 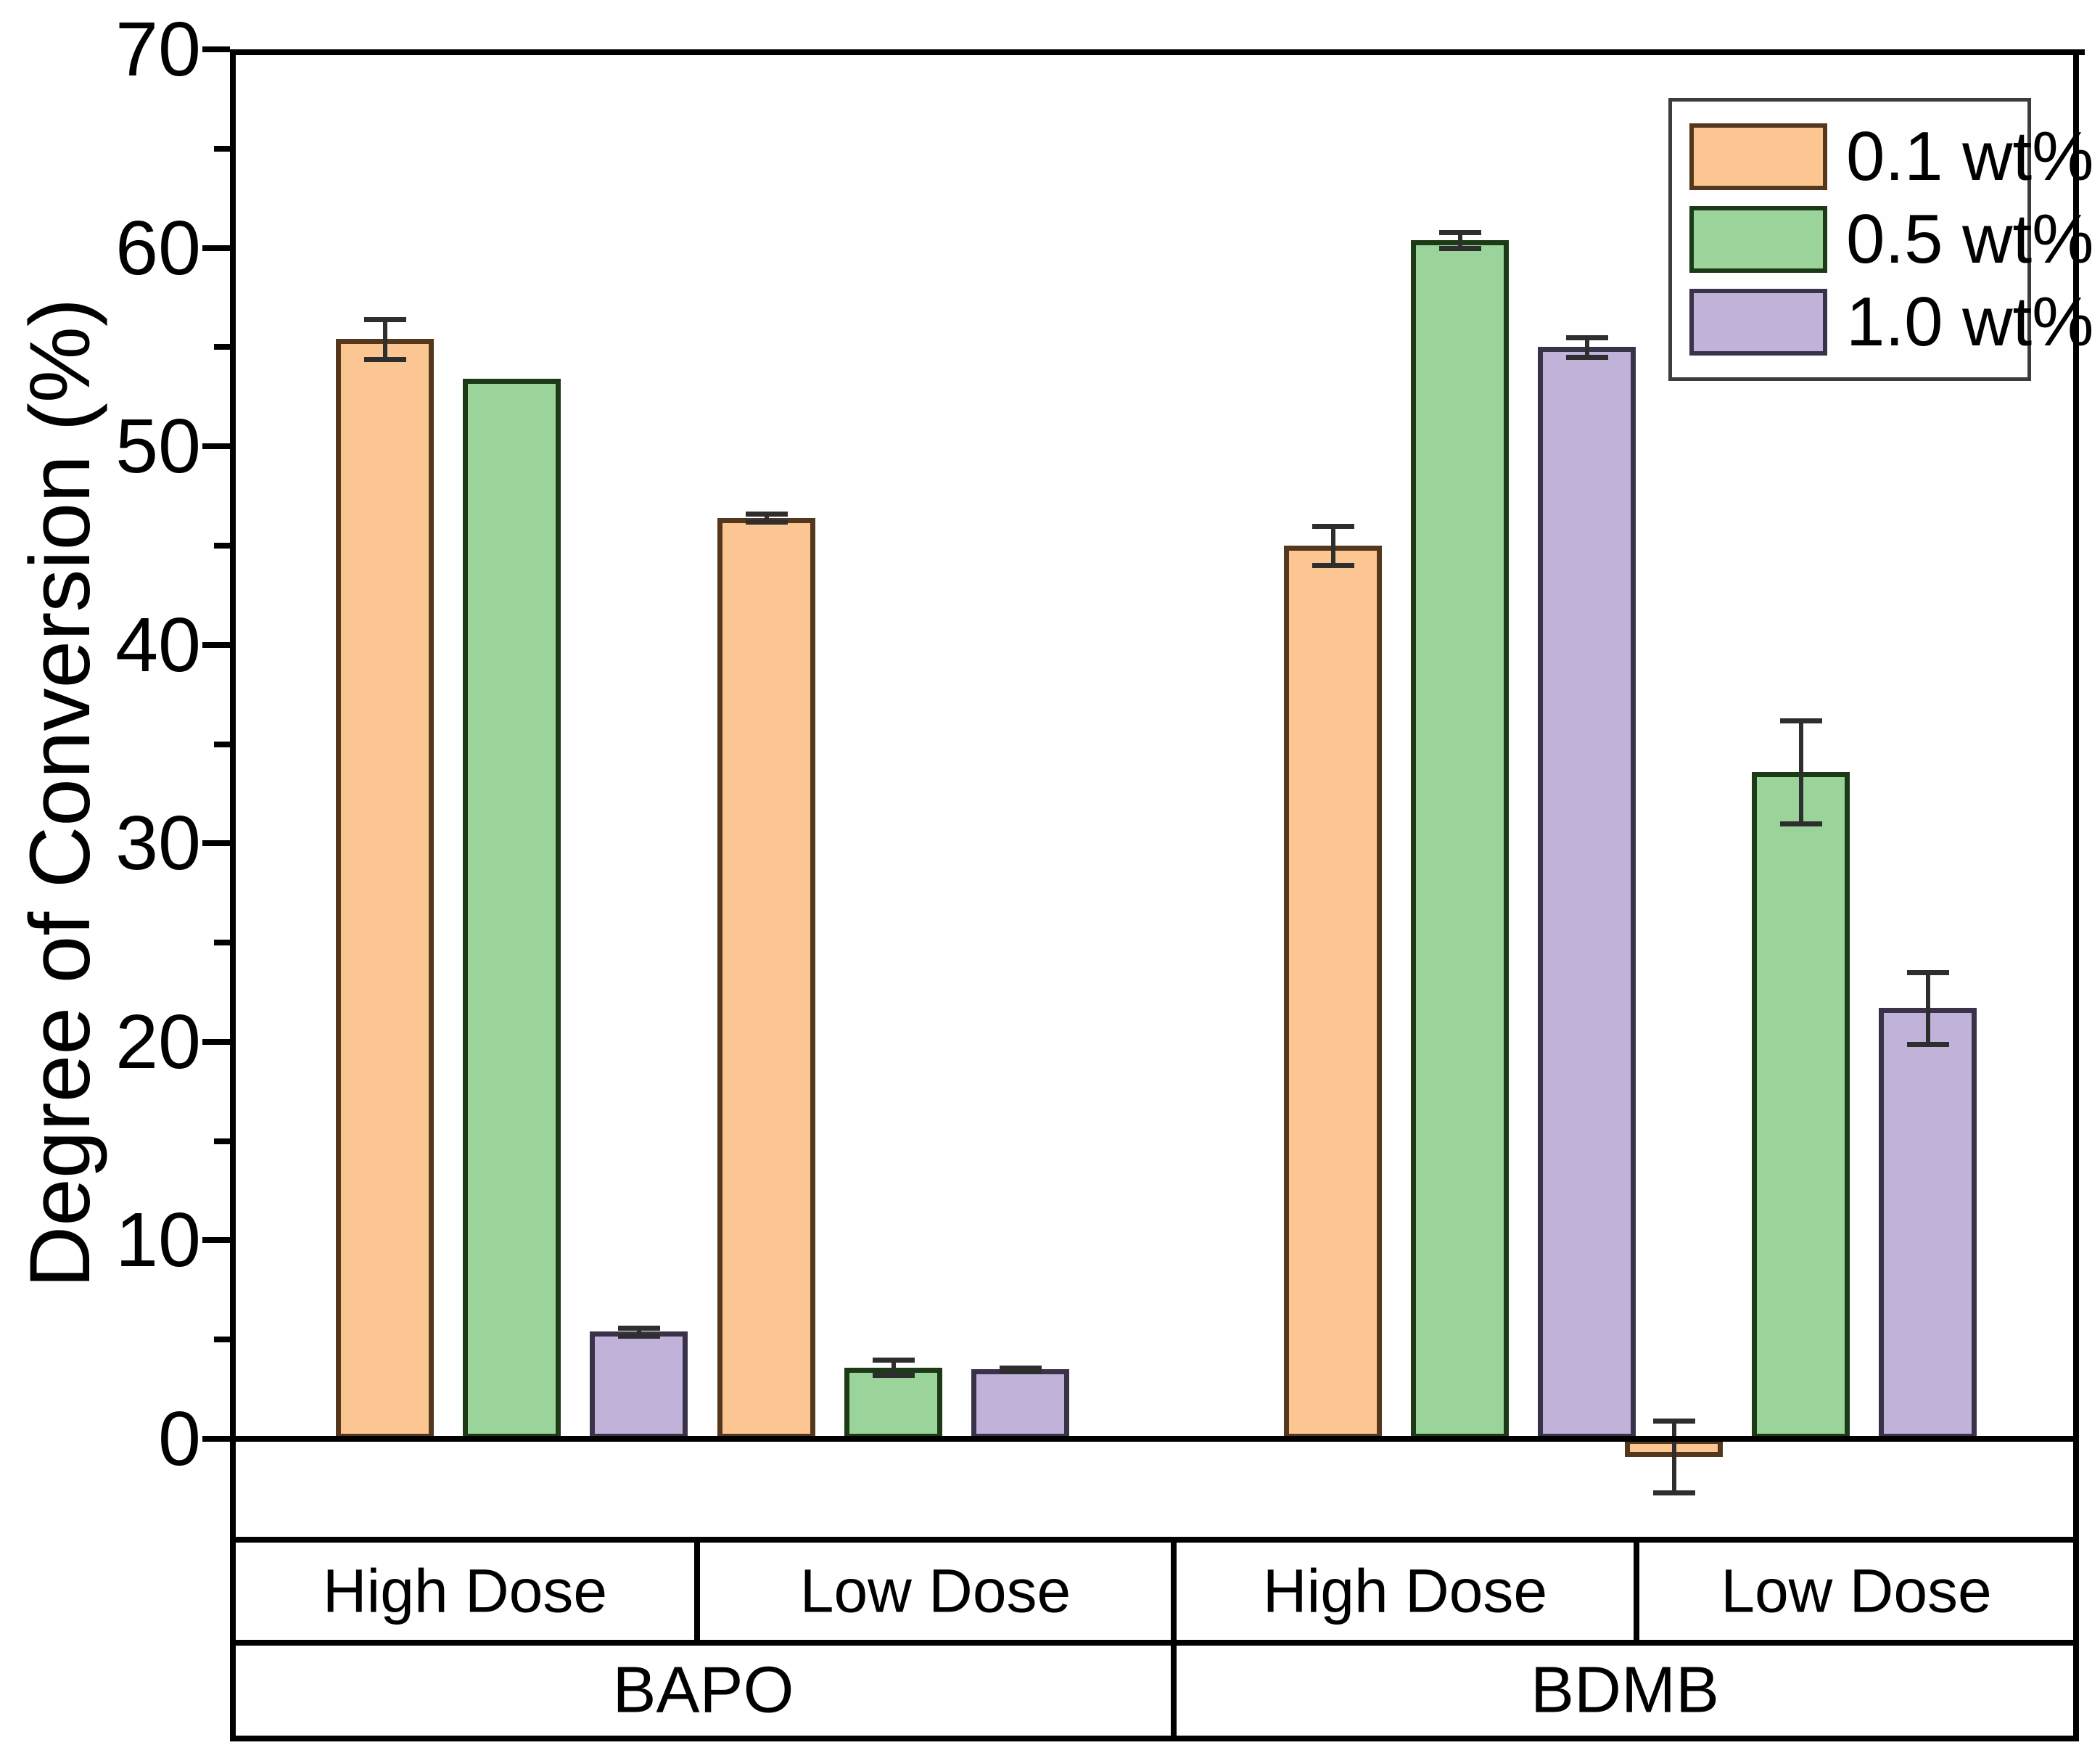 What do you see at coordinates (766, 978) in the screenshot?
I see `bar-bapo-low-dose-0.1wt%` at bounding box center [766, 978].